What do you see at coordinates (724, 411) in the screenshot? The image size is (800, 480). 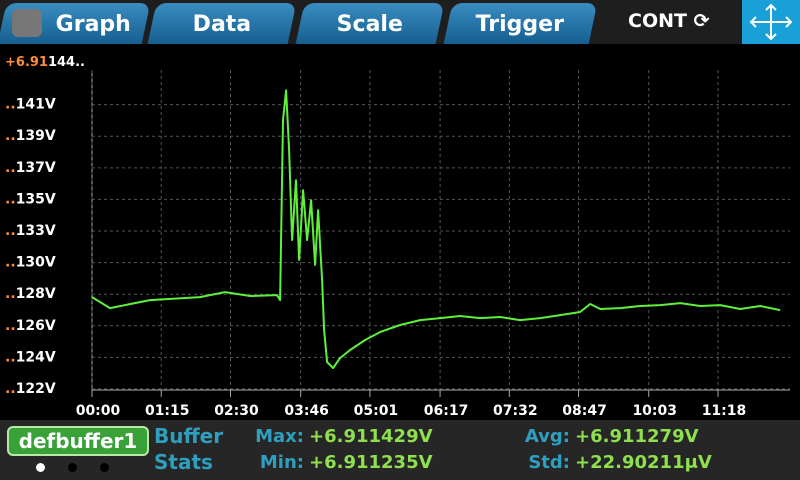 I see `x-tick-label: 11:18` at bounding box center [724, 411].